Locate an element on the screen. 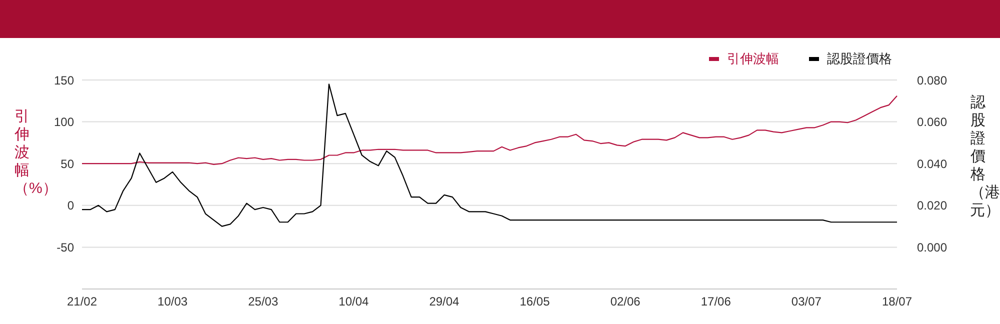 The height and width of the screenshot is (324, 1000). y-tick-label: 0 is located at coordinates (70, 205).